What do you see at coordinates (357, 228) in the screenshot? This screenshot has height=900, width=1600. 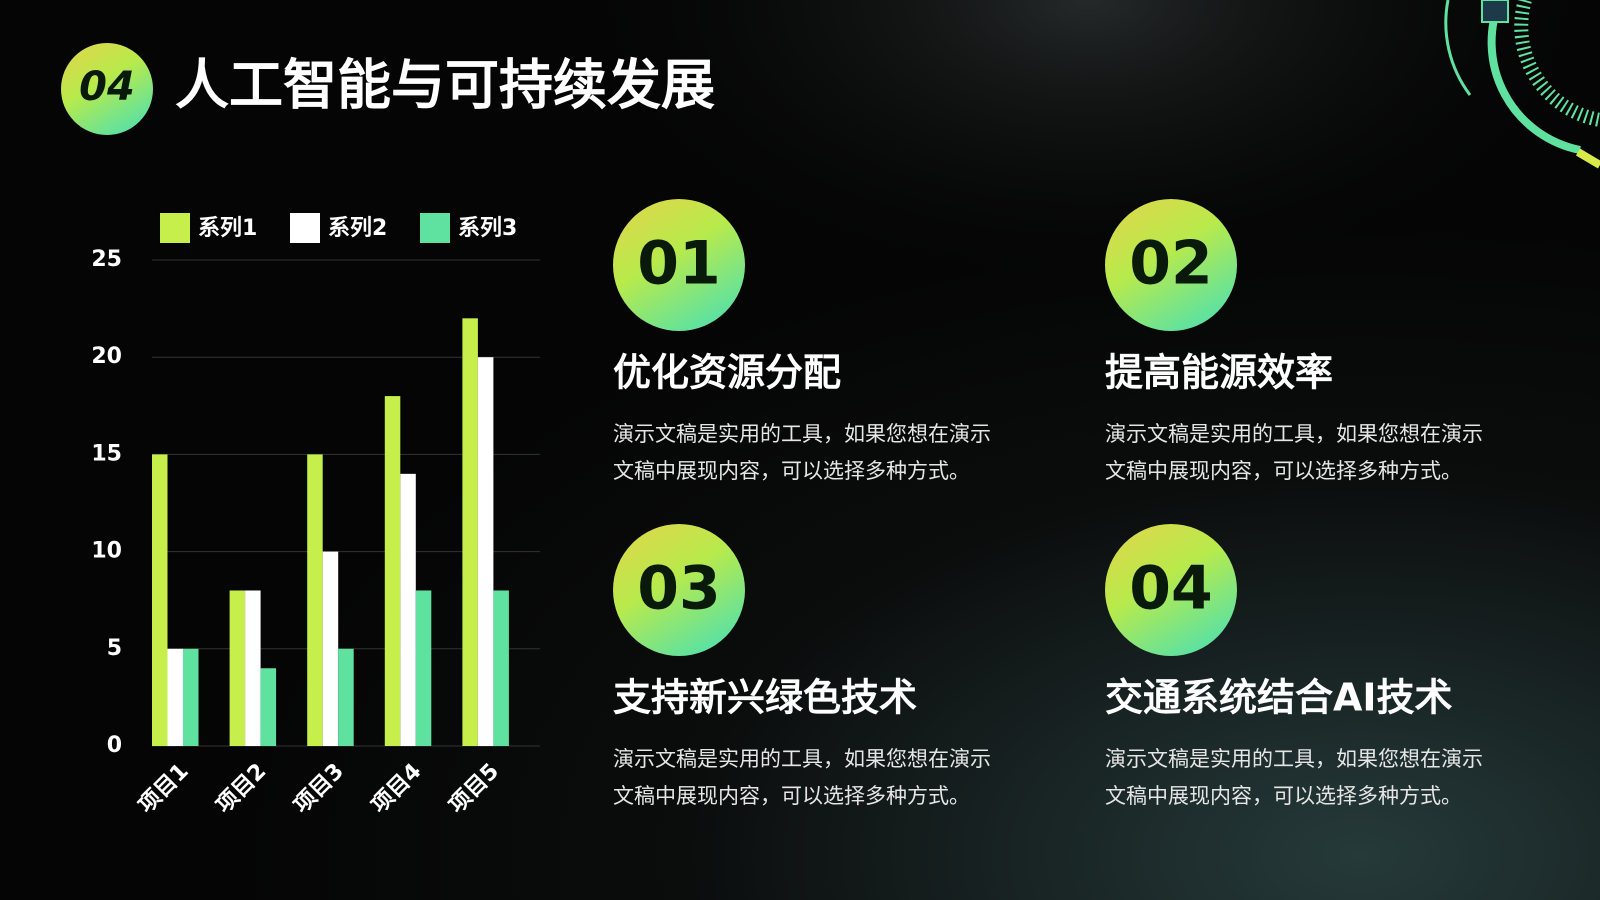 I see `legend-label: 系列2` at bounding box center [357, 228].